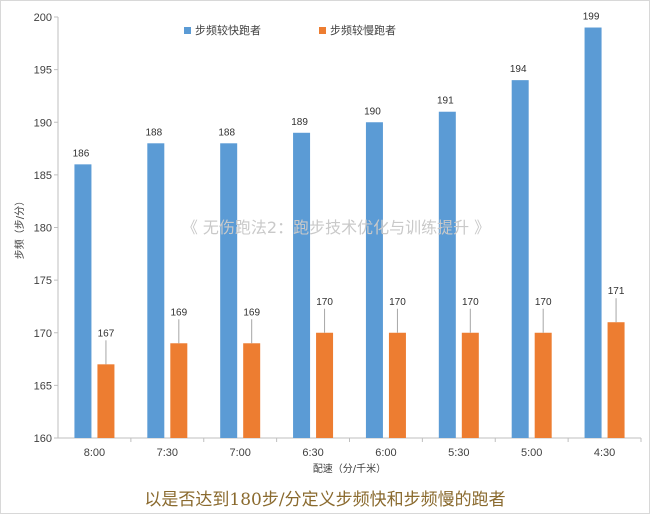  Describe the element at coordinates (349, 468) in the screenshot. I see `x-axis-title: 配速（分/千米）` at that location.